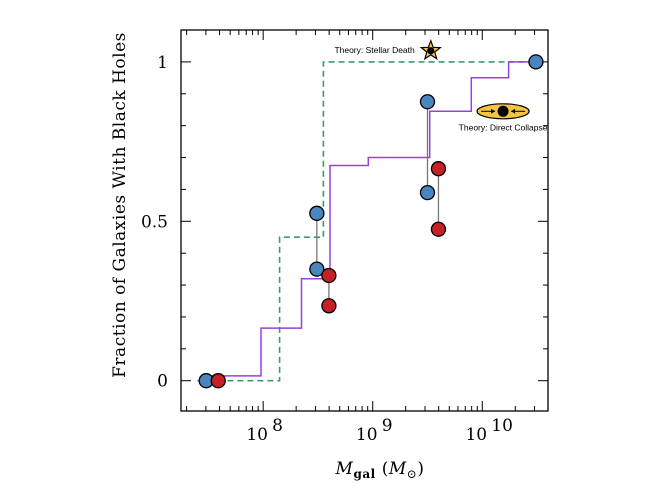 The image size is (664, 498). Describe the element at coordinates (502, 426) in the screenshot. I see `x-tick-label-exponent: 10` at that location.